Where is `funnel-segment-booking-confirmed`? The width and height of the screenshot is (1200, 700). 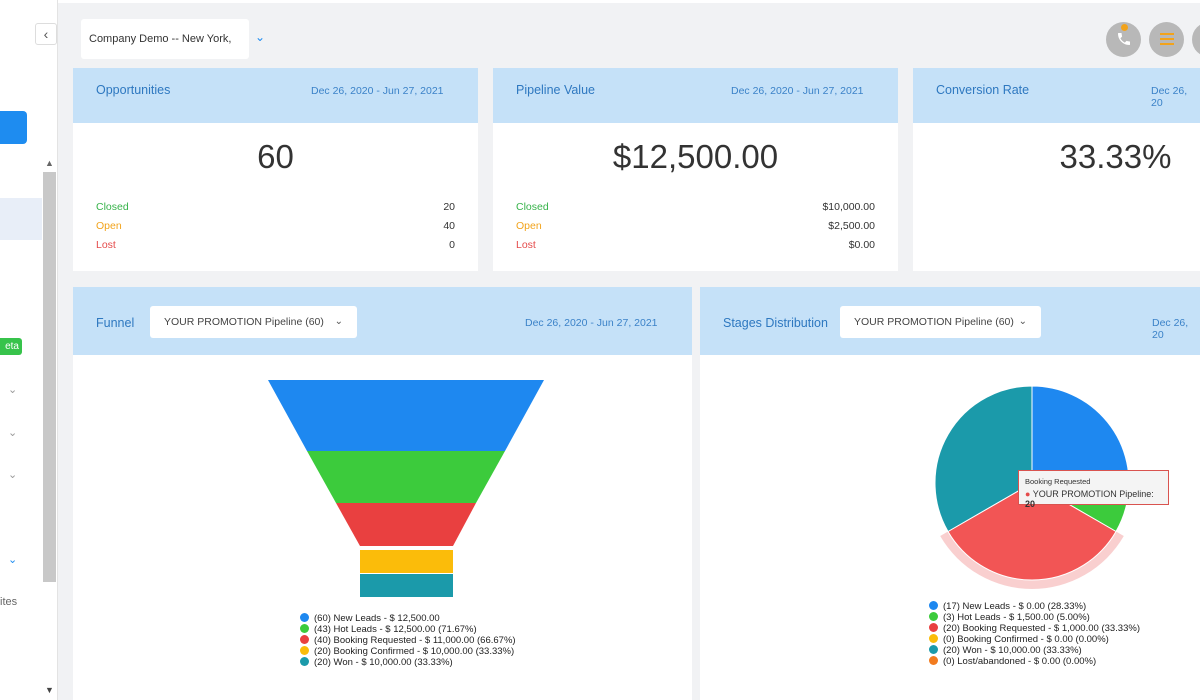 funnel-segment-booking-confirmed is located at coordinates (406, 561).